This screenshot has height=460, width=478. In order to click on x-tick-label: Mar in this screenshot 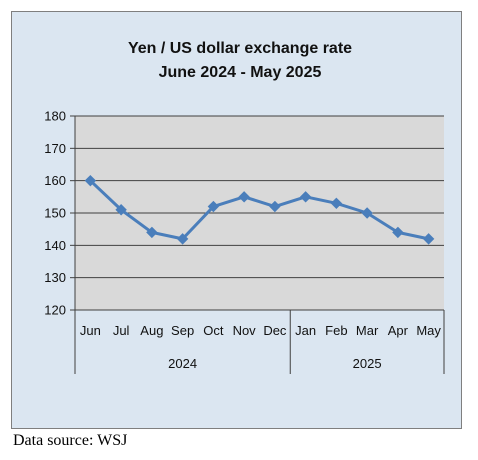, I will do `click(367, 330)`.